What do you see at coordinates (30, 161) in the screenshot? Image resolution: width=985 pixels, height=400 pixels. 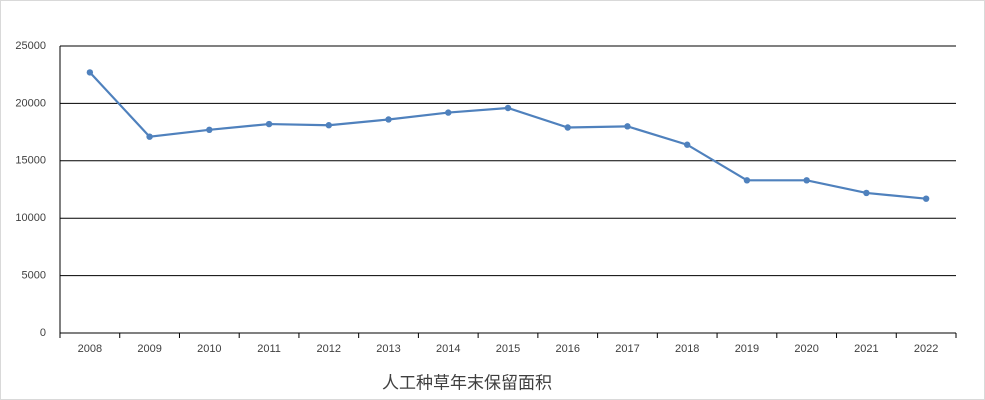 I see `y-tick-label: 15000` at bounding box center [30, 161].